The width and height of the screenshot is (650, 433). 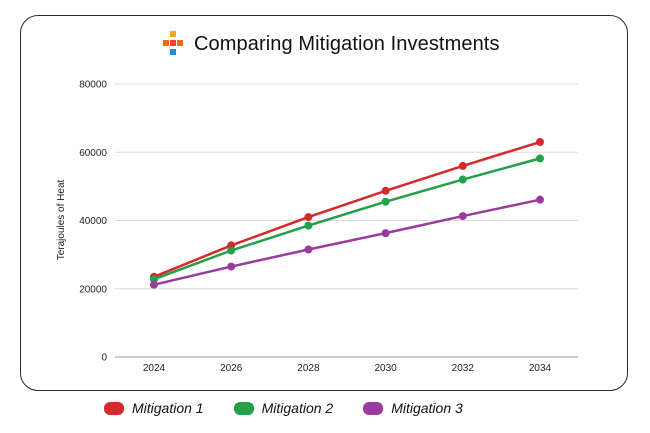 I want to click on legend-item: Mitigation 2, so click(x=283, y=408).